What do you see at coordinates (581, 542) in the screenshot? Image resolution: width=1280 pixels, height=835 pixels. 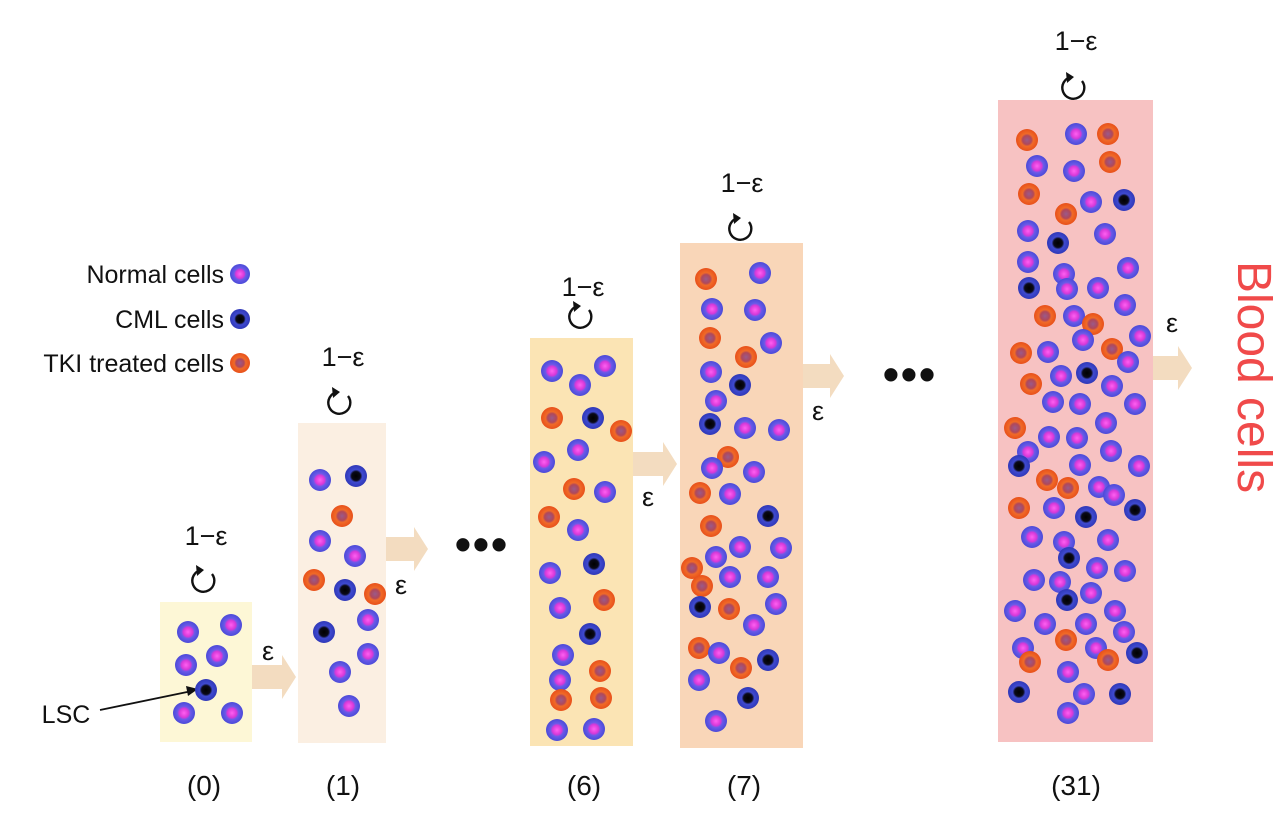 I see `stage-6-box` at bounding box center [581, 542].